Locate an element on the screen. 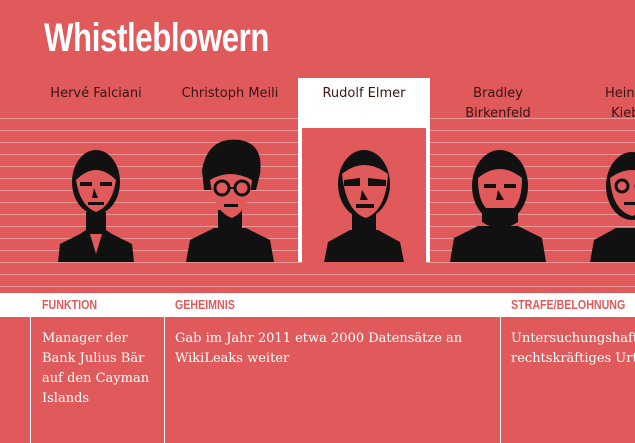 The height and width of the screenshot is (443, 635). page-title: Whistleblowern is located at coordinates (157, 38).